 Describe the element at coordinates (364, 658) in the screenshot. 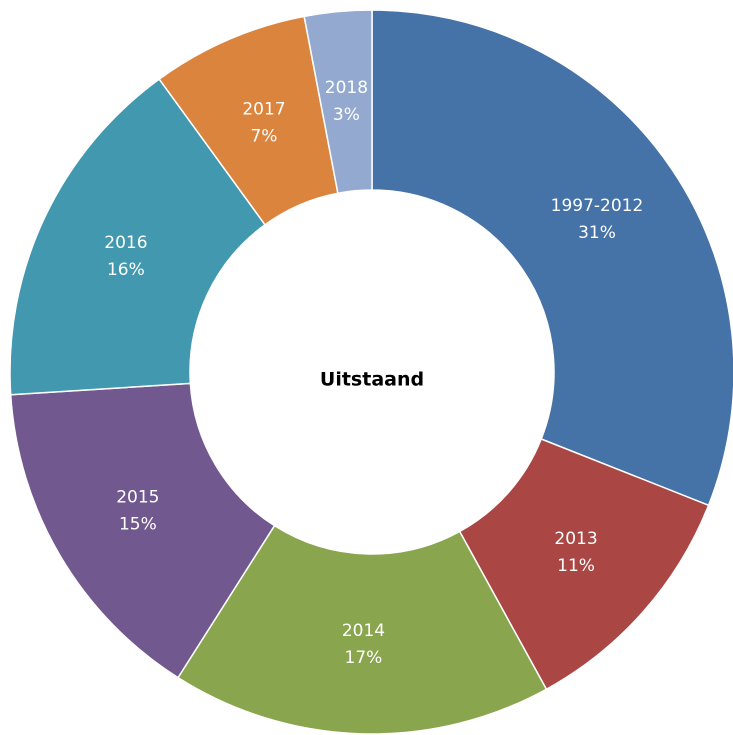

I see `slice-value-label: 17%` at that location.